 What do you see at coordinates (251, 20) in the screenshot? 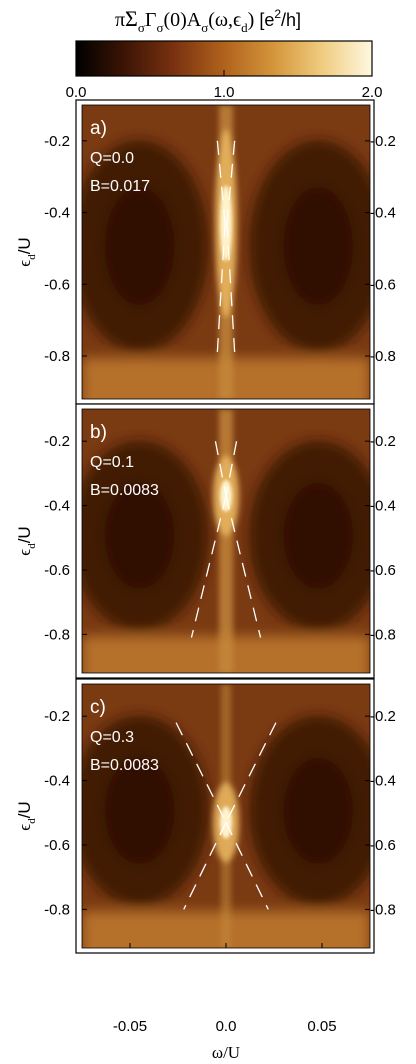
I see `colorbar-title-close: )` at bounding box center [251, 20].